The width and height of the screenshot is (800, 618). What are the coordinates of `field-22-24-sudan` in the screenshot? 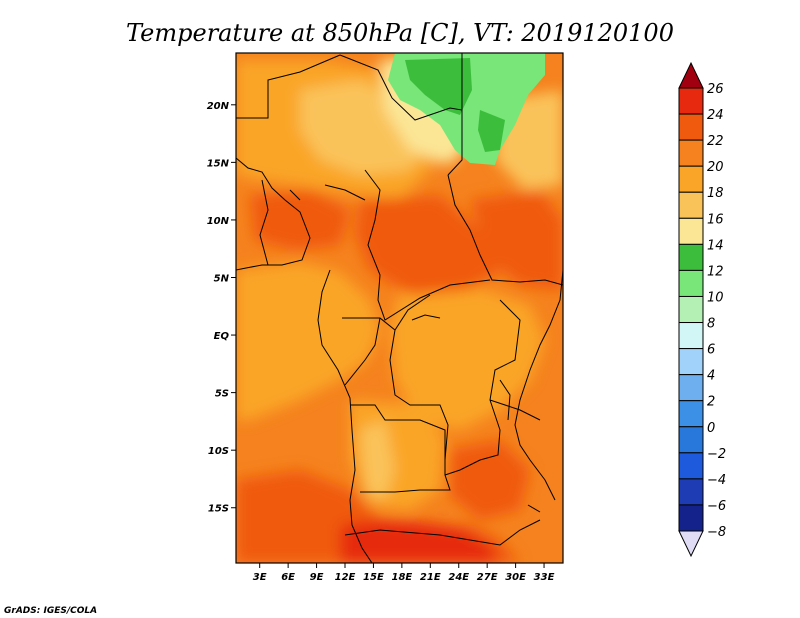 It's located at (516, 240).